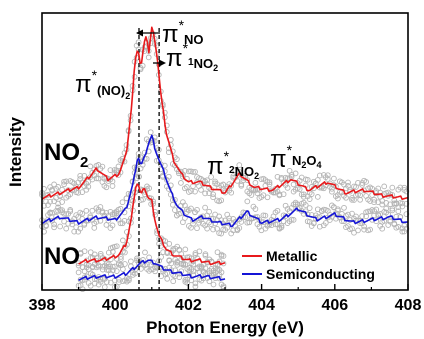 The image size is (424, 339). Describe the element at coordinates (408, 305) in the screenshot. I see `x-tick-label: 408` at that location.